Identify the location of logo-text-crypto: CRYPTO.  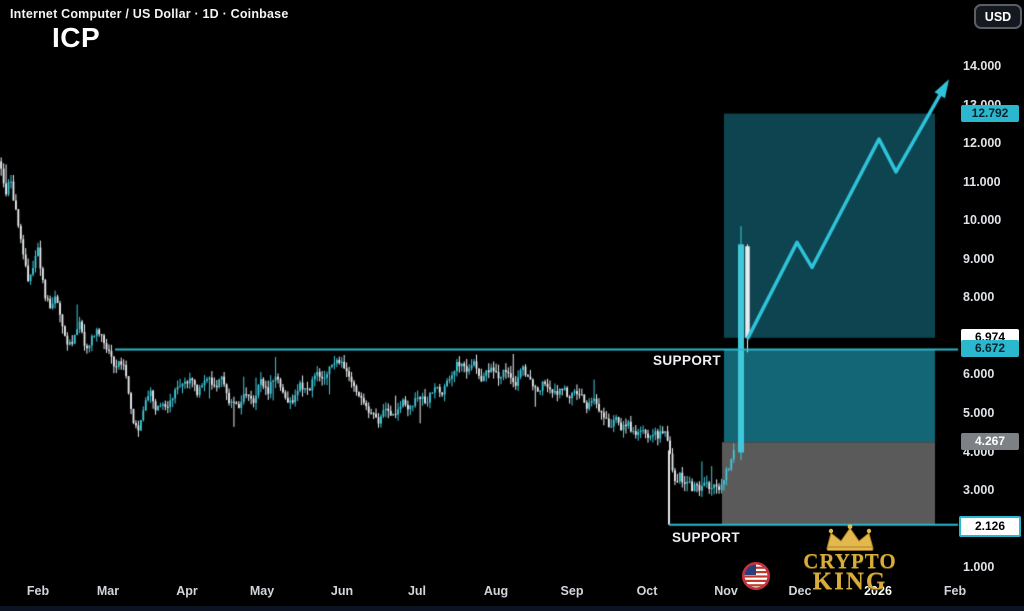
(850, 561).